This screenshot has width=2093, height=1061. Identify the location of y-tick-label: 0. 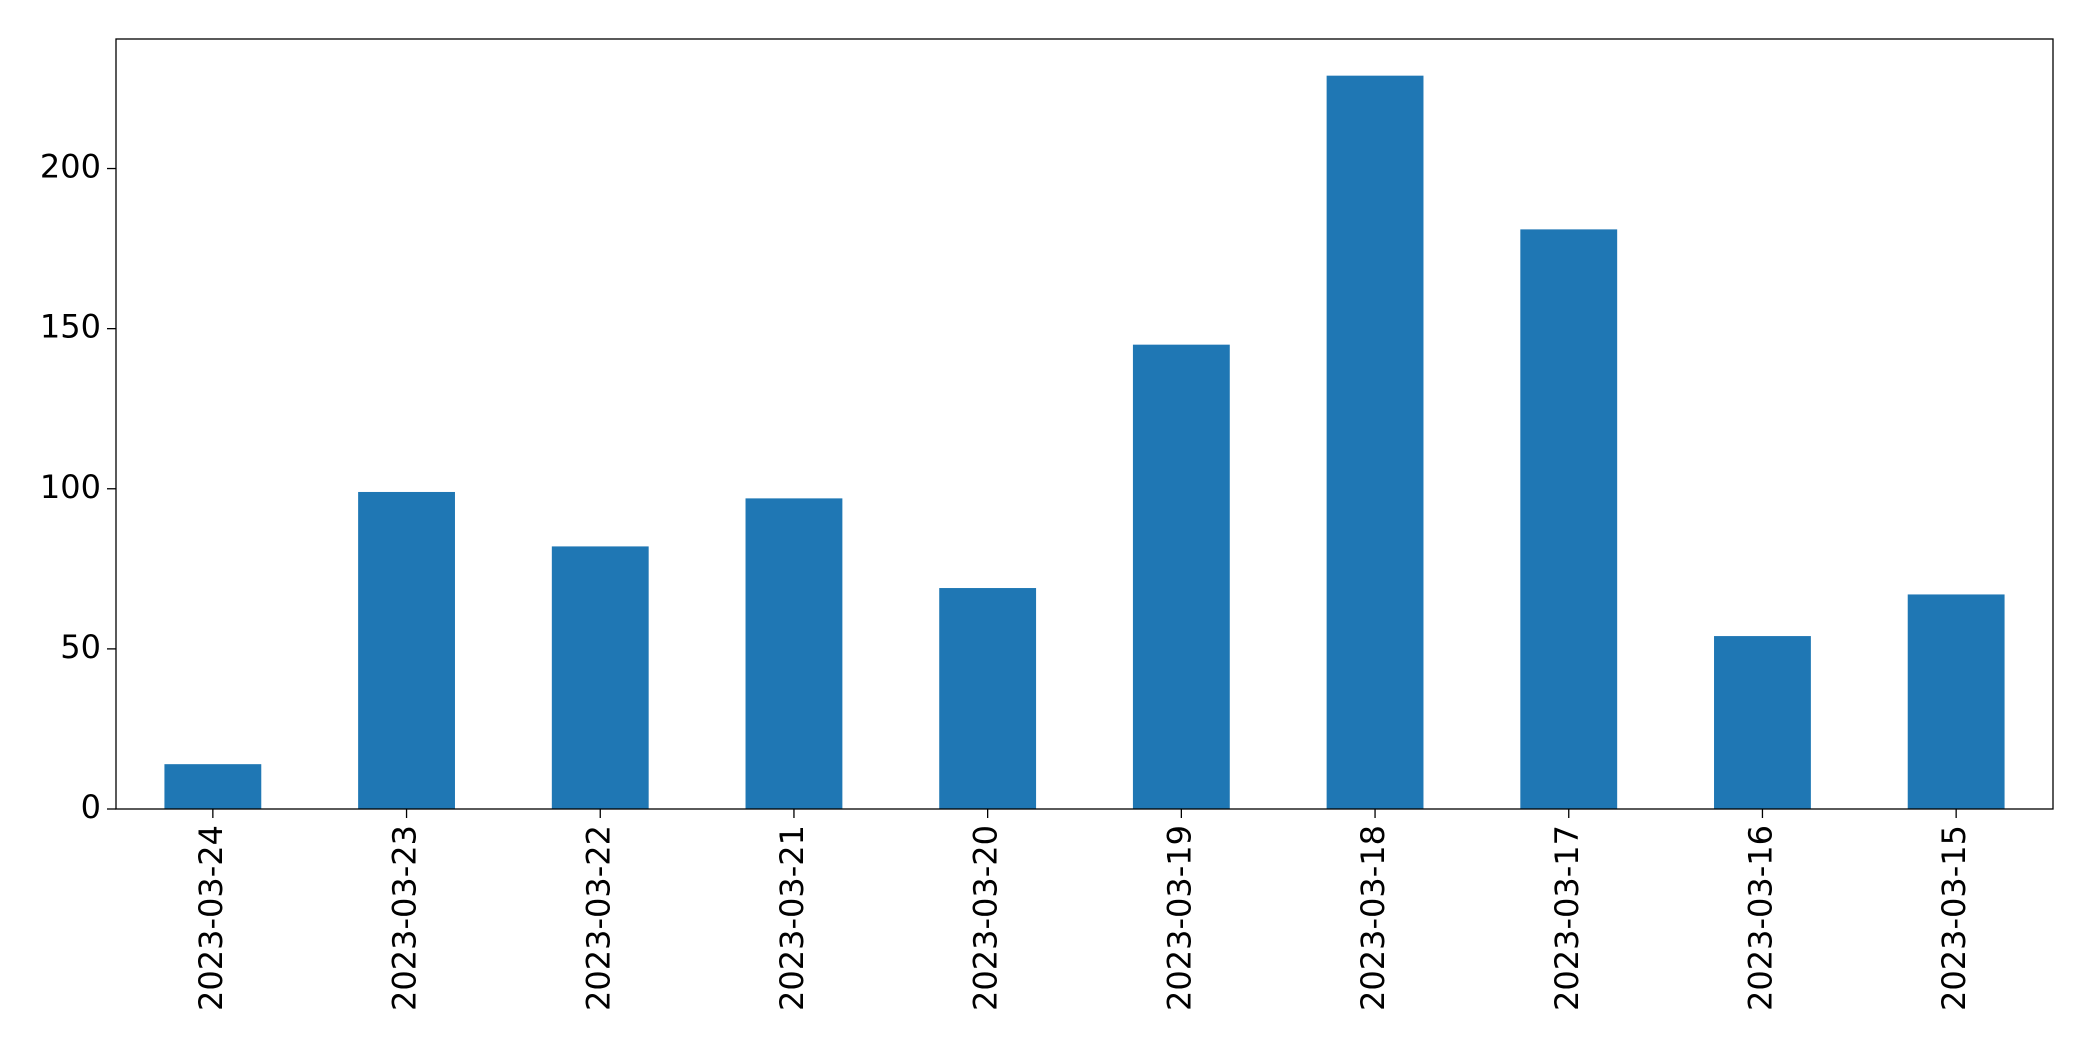
(91, 807).